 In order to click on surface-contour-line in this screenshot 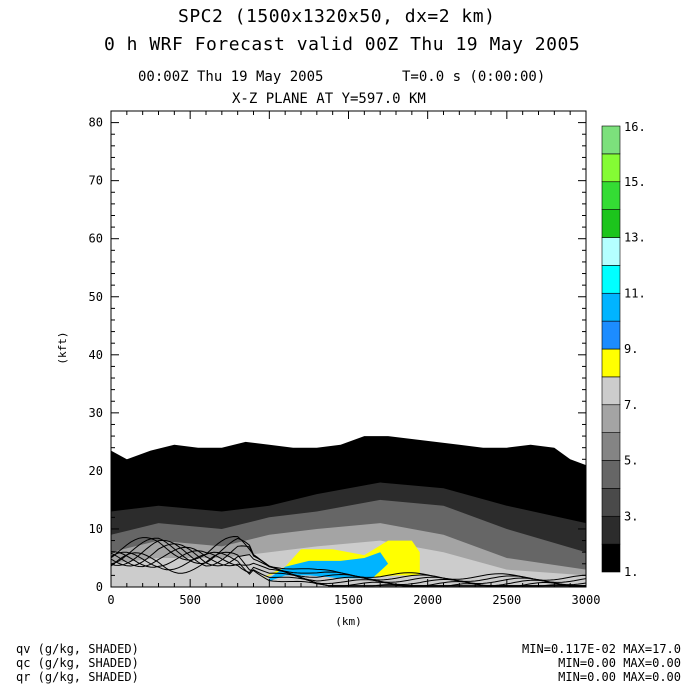, I will do `click(348, 558)`.